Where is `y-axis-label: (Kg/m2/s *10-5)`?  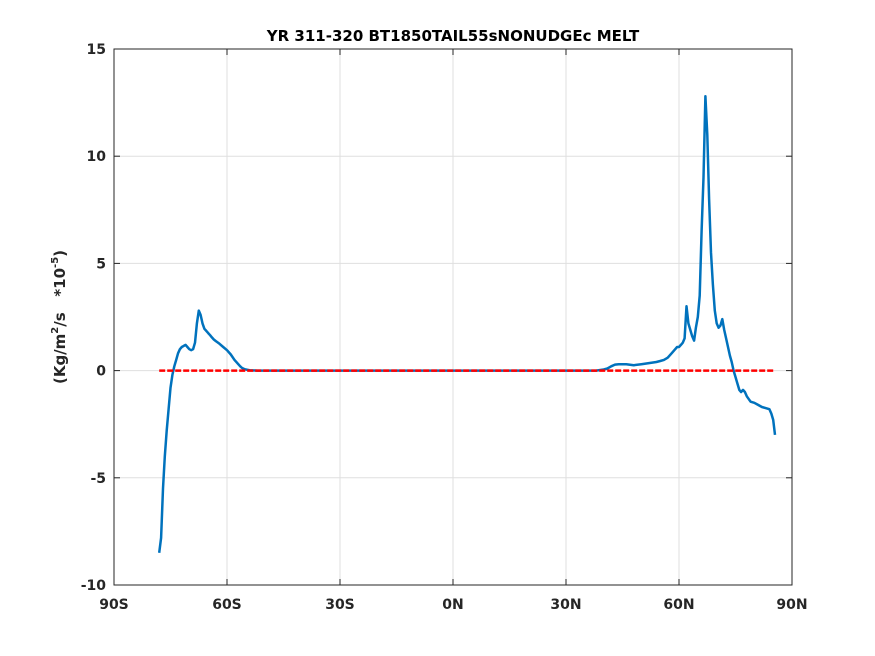
y-axis-label: (Kg/m2/s *10-5) is located at coordinates (59, 317).